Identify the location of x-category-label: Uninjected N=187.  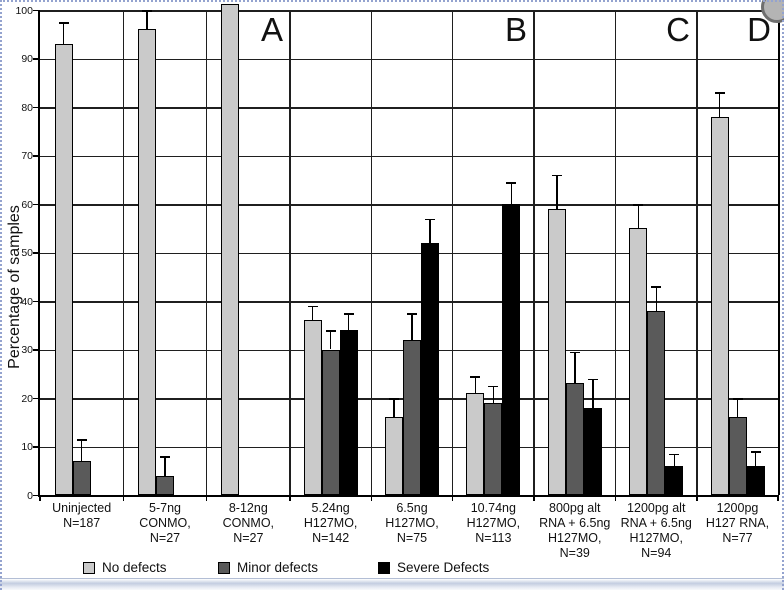
(82, 515).